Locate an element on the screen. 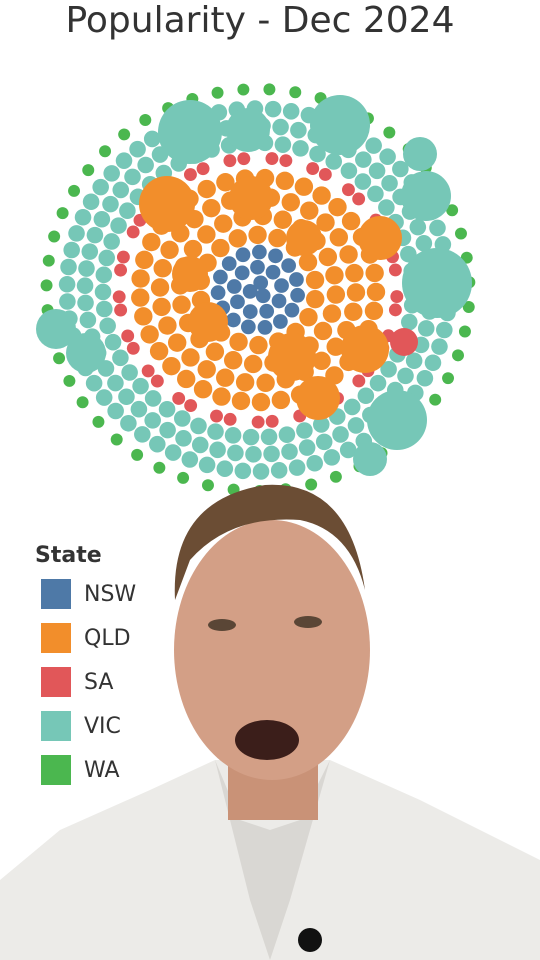  face is located at coordinates (272, 650).